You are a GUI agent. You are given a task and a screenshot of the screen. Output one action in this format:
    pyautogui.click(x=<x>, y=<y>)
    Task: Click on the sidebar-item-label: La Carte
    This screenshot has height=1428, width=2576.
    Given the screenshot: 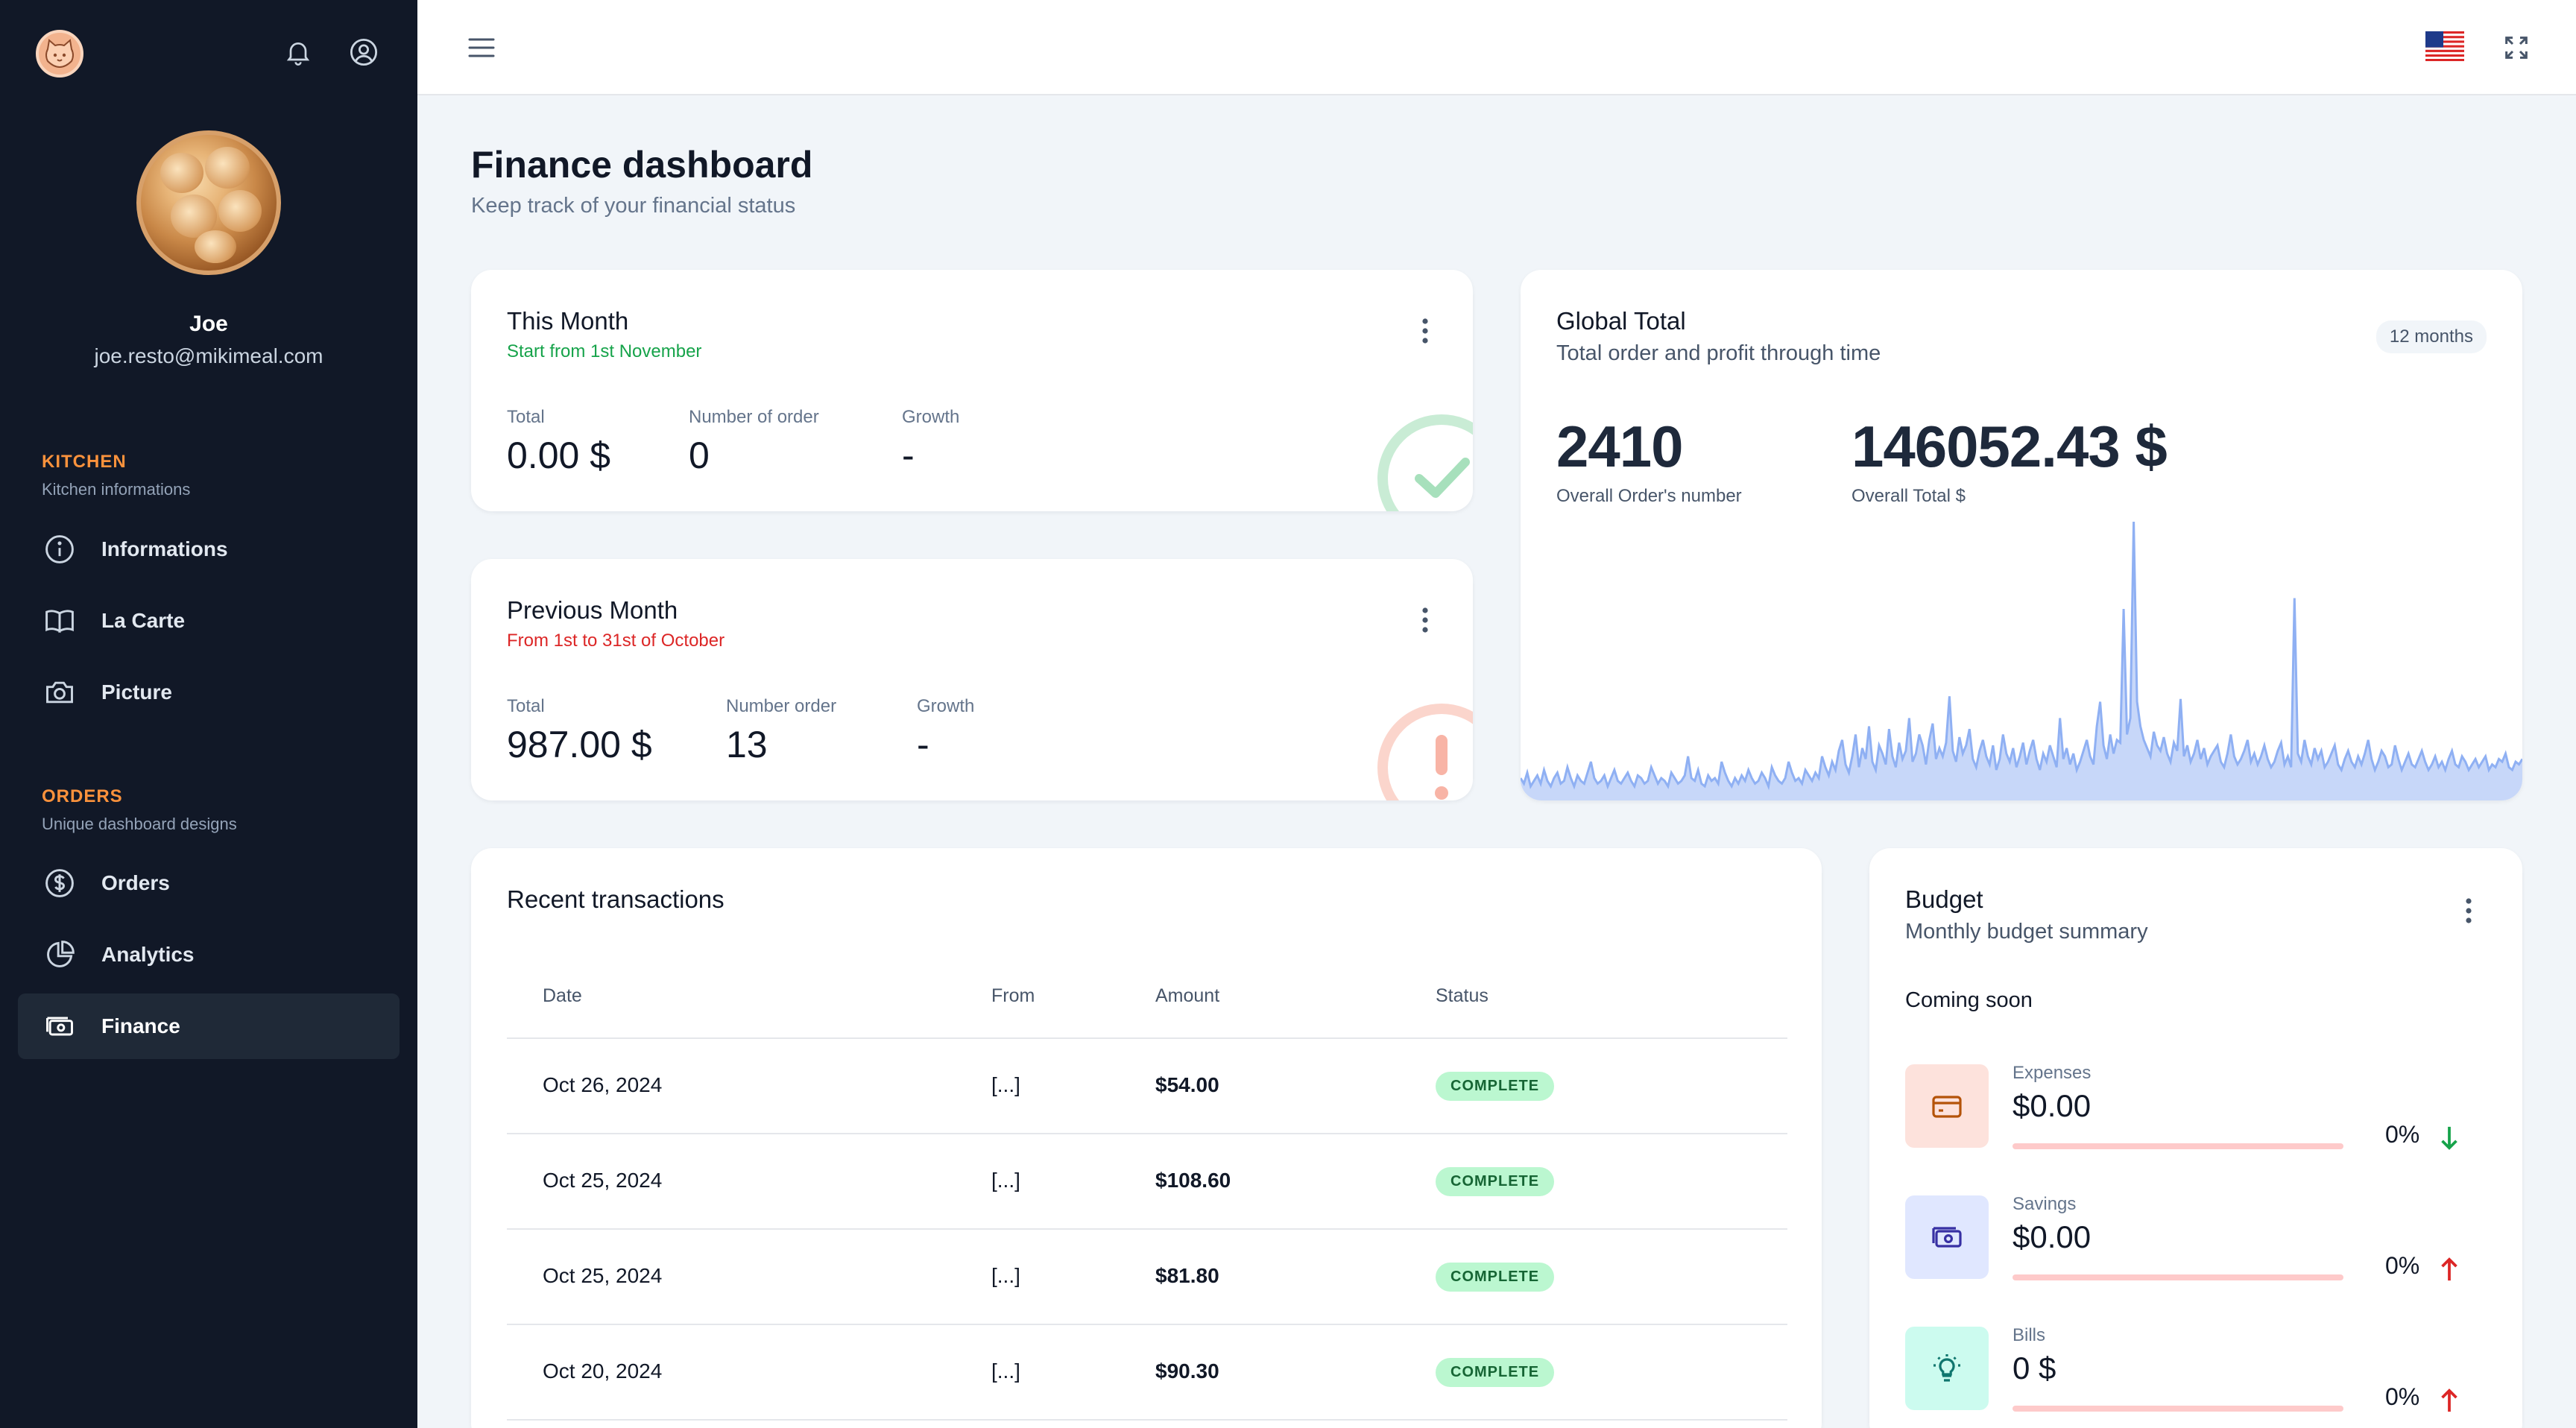 What is the action you would take?
    pyautogui.click(x=143, y=620)
    